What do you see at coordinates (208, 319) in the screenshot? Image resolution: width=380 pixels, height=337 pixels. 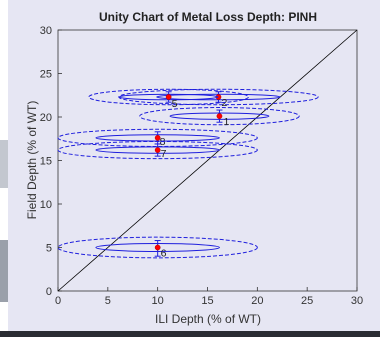 I see `x-axis-label: ILI Depth (% of WT)` at bounding box center [208, 319].